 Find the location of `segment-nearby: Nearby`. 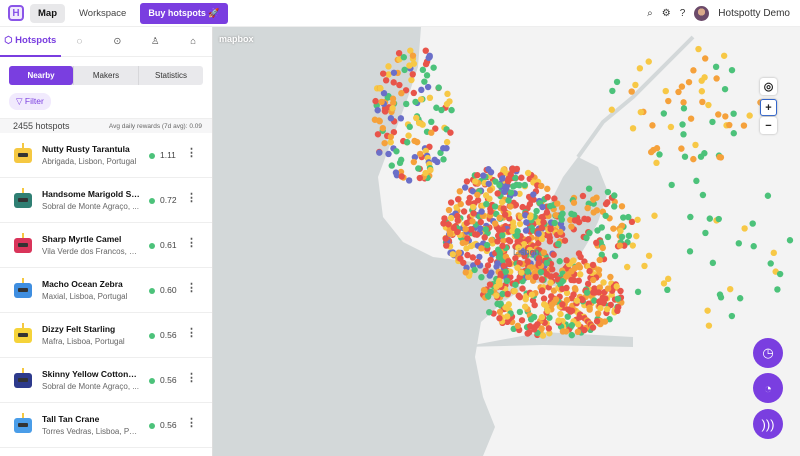

segment-nearby: Nearby is located at coordinates (41, 75).